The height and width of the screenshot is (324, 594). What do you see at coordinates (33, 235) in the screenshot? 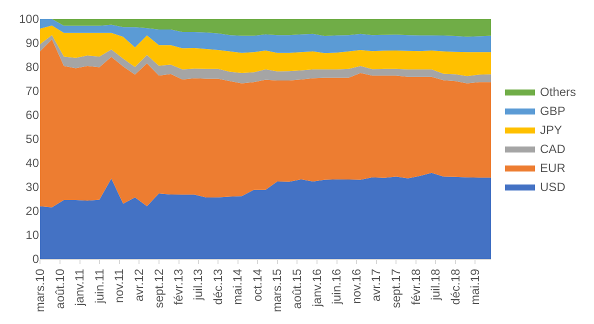
I see `y-tick-label: 10` at bounding box center [33, 235].